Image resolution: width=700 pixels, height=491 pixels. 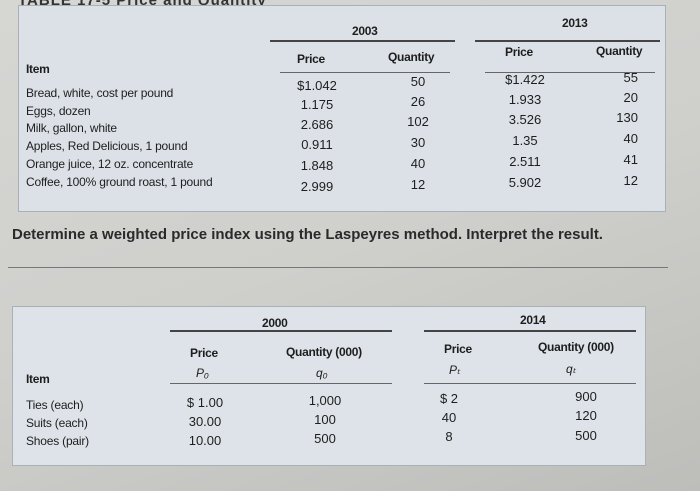 What do you see at coordinates (525, 119) in the screenshot?
I see `table-cell-price-2013: 3.526` at bounding box center [525, 119].